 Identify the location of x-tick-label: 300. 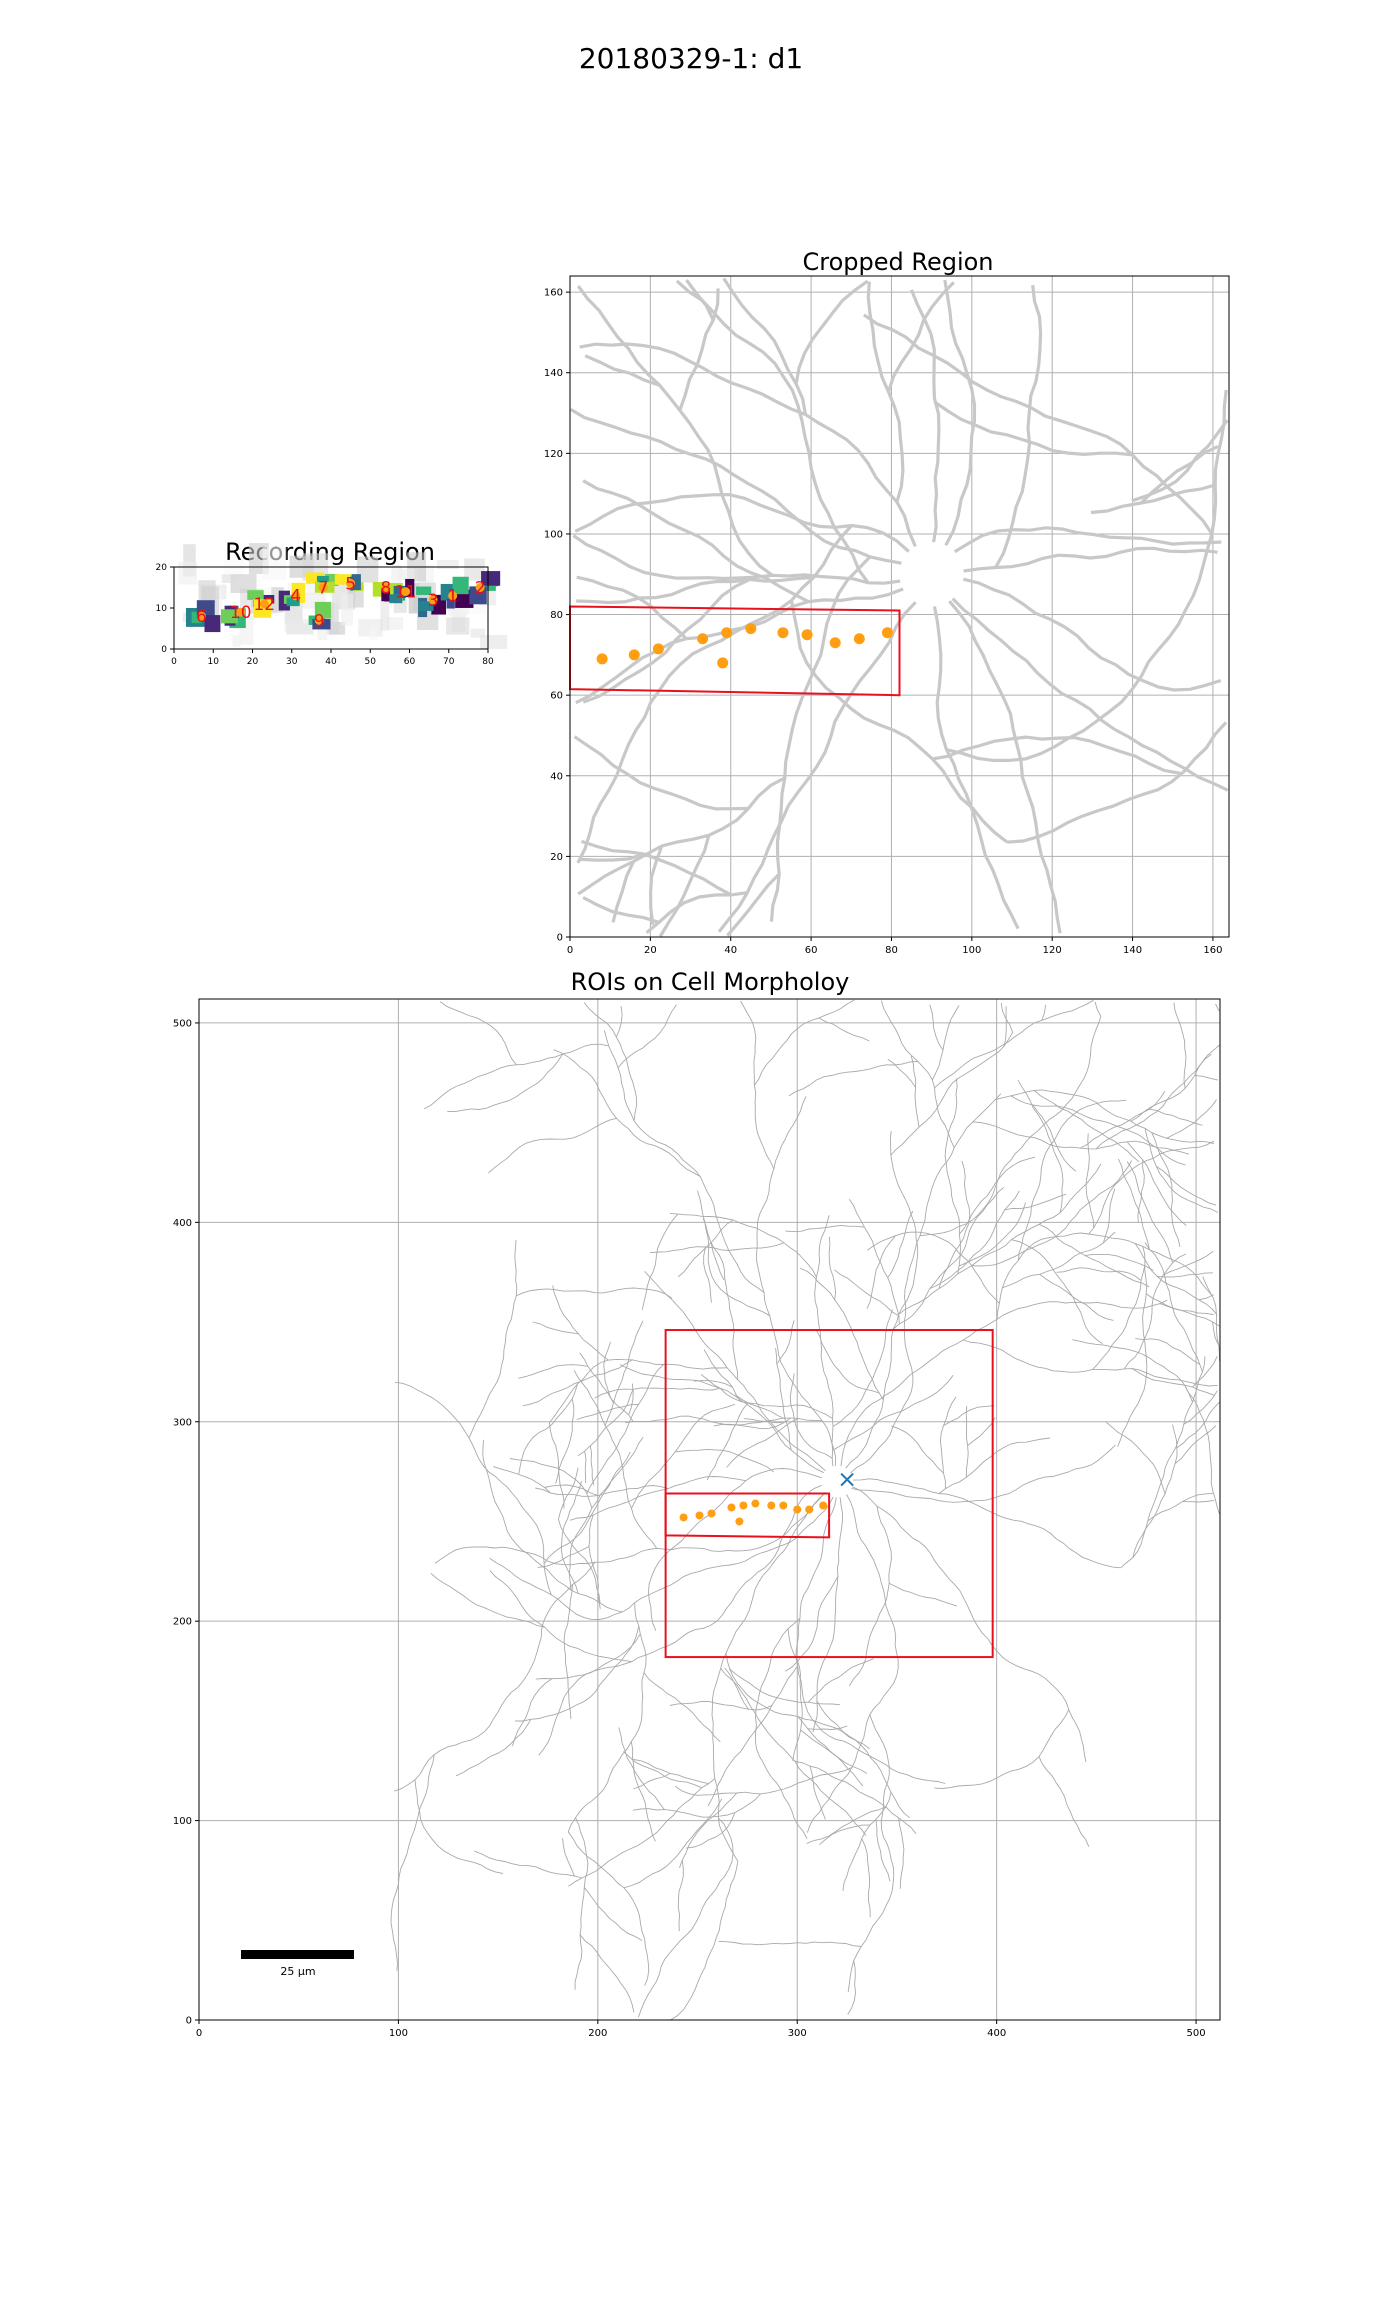
(797, 2033).